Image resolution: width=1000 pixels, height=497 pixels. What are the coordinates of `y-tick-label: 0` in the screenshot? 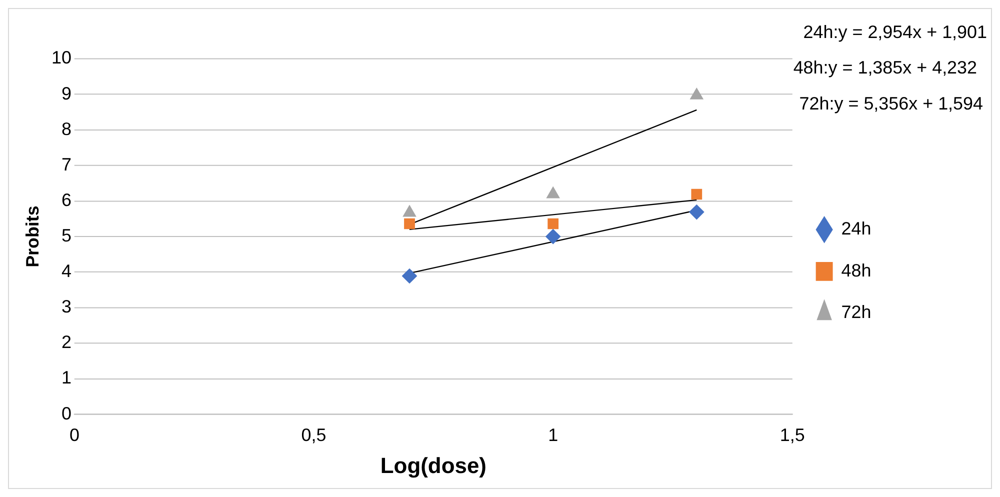 It's located at (67, 413).